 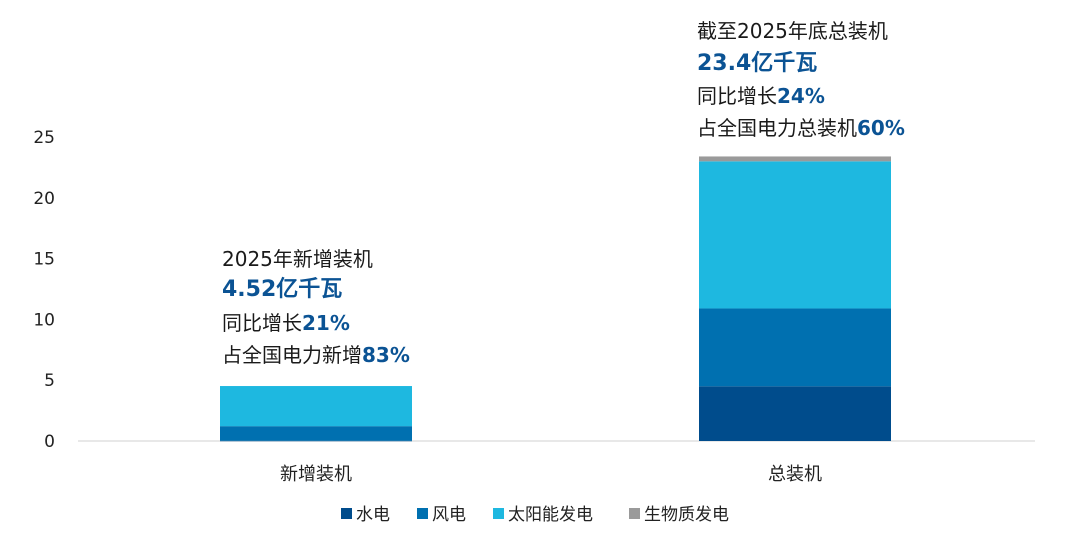 What do you see at coordinates (44, 138) in the screenshot?
I see `y-tick-label: 25` at bounding box center [44, 138].